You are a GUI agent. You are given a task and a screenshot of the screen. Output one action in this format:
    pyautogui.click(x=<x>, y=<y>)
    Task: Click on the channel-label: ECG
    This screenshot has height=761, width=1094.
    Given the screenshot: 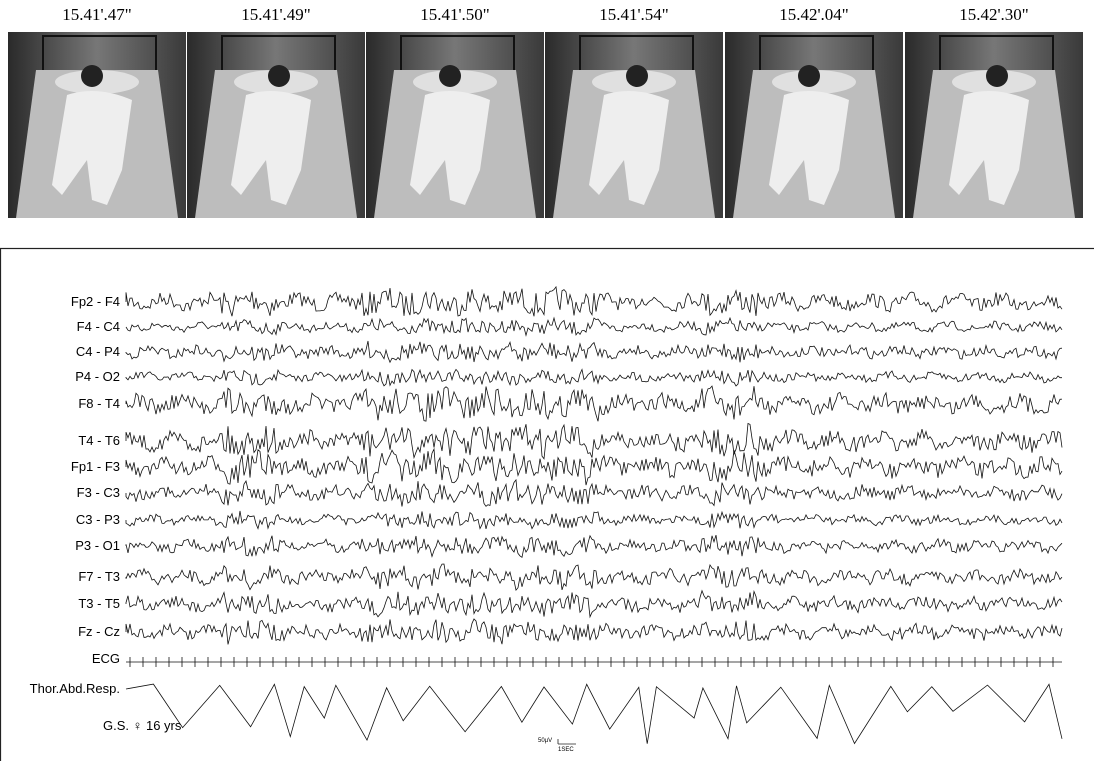 What is the action you would take?
    pyautogui.click(x=106, y=658)
    